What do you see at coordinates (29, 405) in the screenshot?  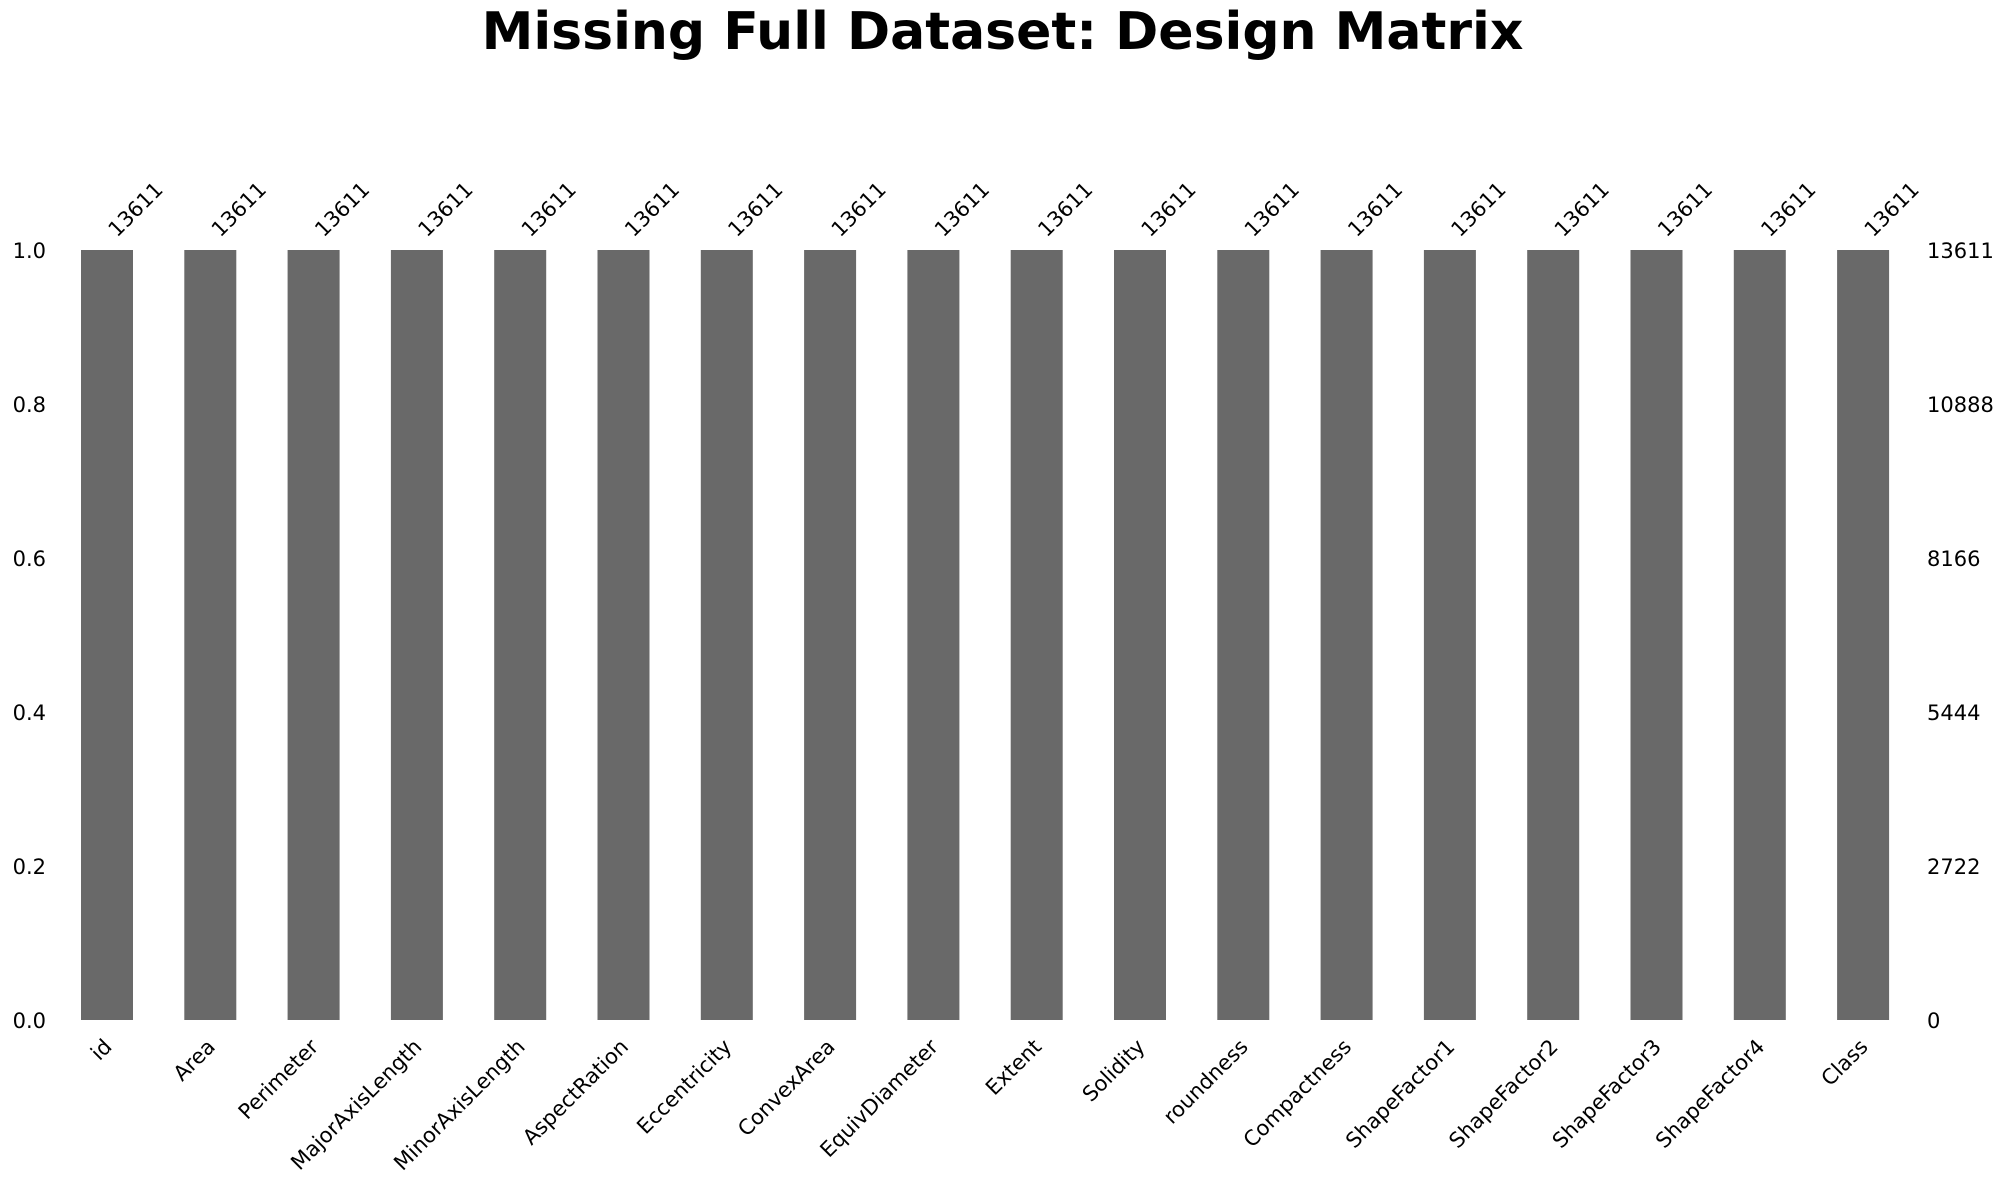 I see `y-tick-label-left: 0.8` at bounding box center [29, 405].